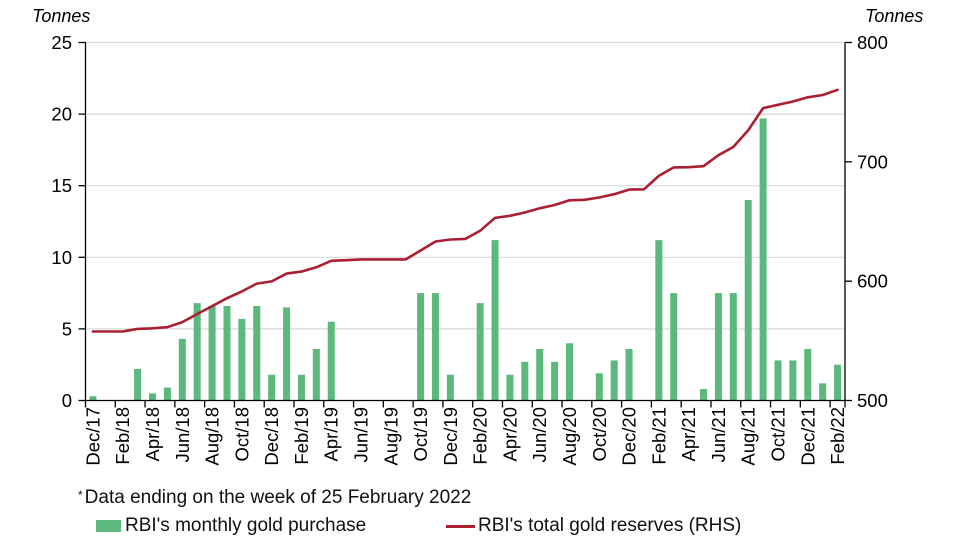 The height and width of the screenshot is (543, 962). I want to click on svg-text: Apr/21, so click(688, 434).